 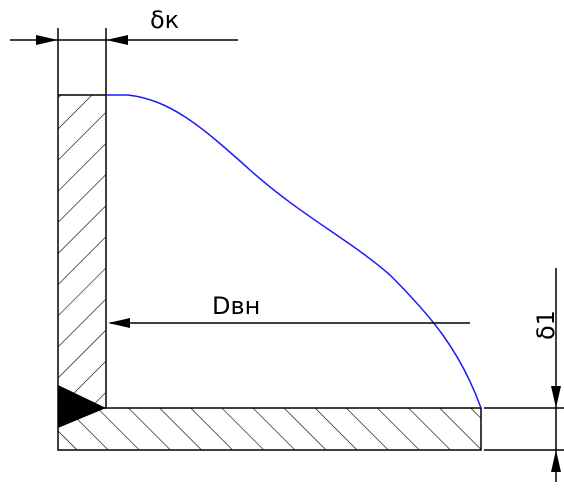 I want to click on wall-thickness-dimension, so click(x=124, y=61).